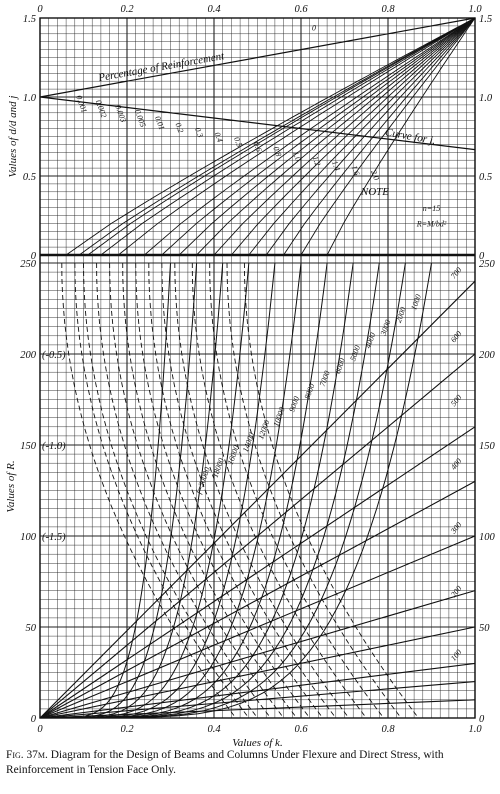 Image resolution: width=500 pixels, height=794 pixels. Describe the element at coordinates (54, 537) in the screenshot. I see `left-side-label: (-1.5)` at that location.